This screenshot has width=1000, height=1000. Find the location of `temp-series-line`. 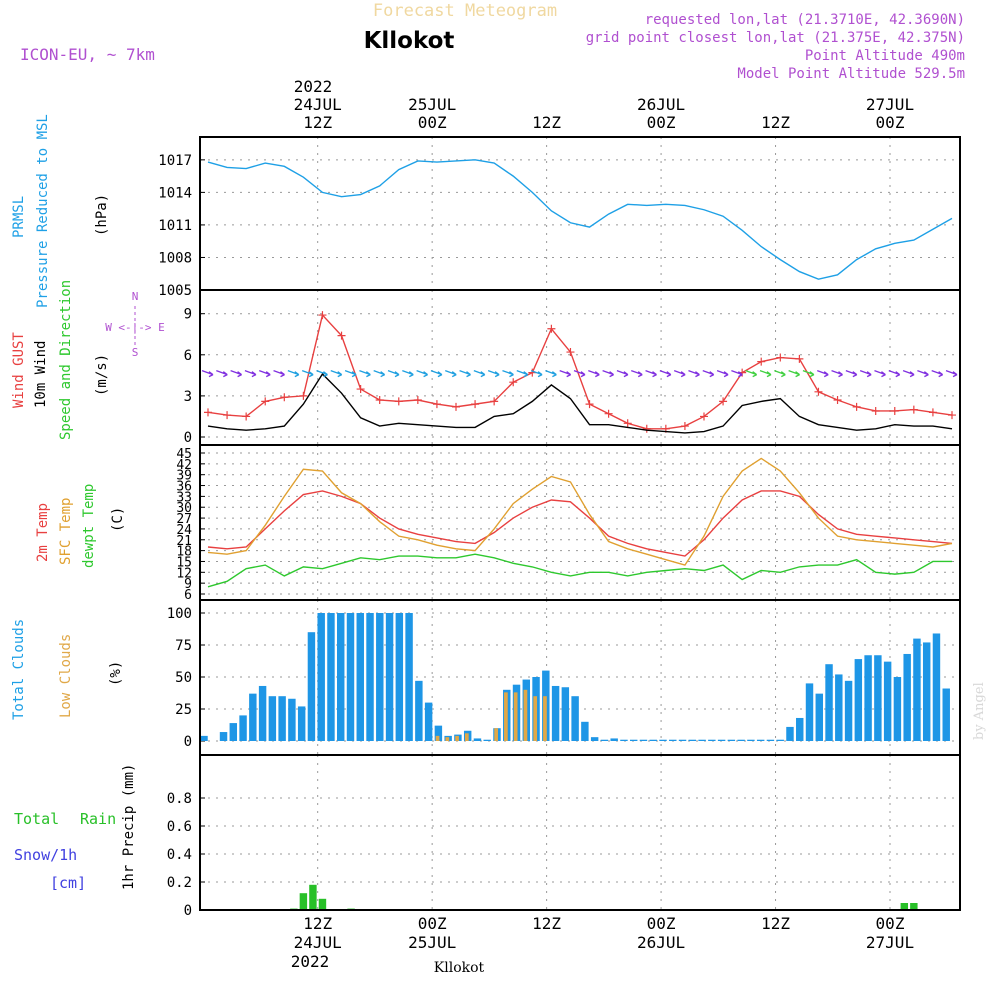

temp-series-line is located at coordinates (580, 511).